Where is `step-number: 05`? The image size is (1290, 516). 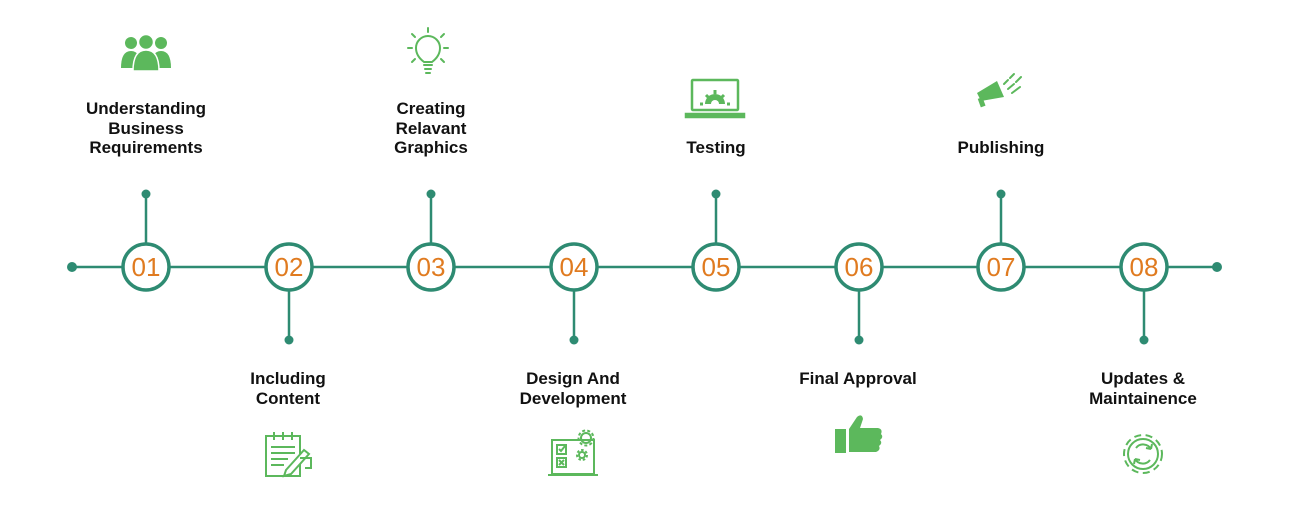
step-number: 05 is located at coordinates (716, 267).